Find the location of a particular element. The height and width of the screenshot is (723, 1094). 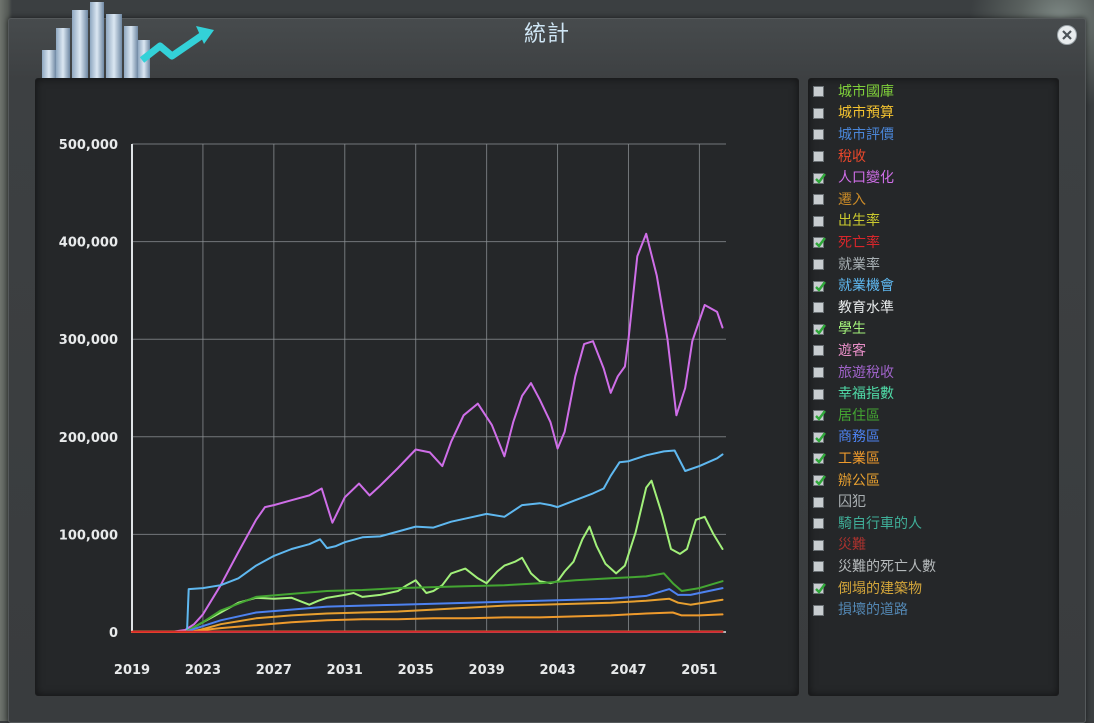

legend-label: 城市評價 is located at coordinates (866, 135).